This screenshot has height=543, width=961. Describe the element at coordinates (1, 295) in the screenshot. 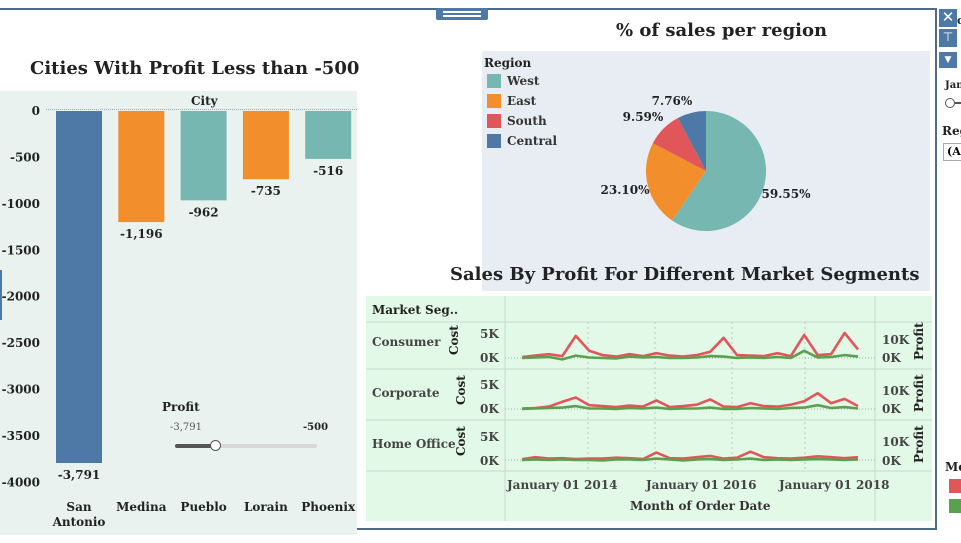

I see `y-axis-label-fragment` at that location.